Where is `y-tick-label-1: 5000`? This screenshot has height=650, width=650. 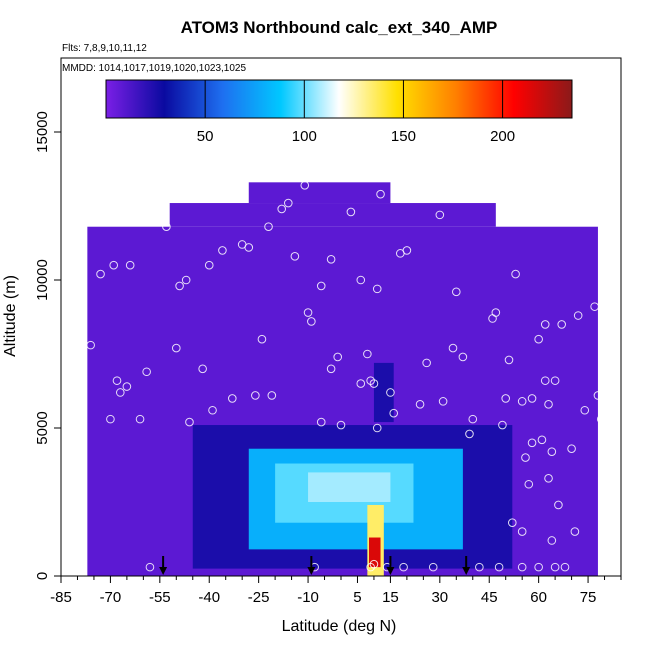
y-tick-label-1: 5000 is located at coordinates (42, 427).